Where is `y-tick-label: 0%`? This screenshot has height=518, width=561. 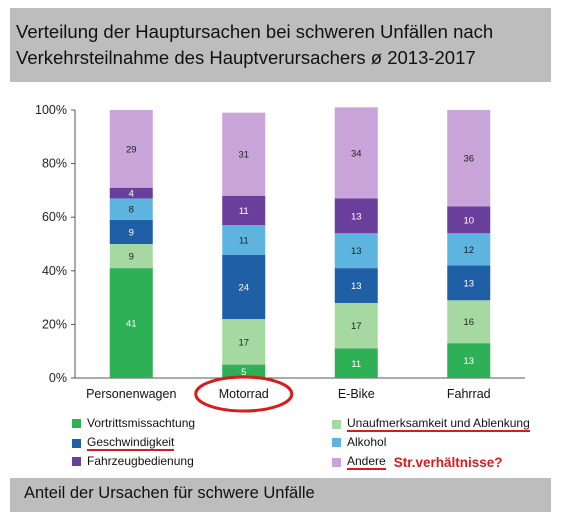
y-tick-label: 0% is located at coordinates (58, 378).